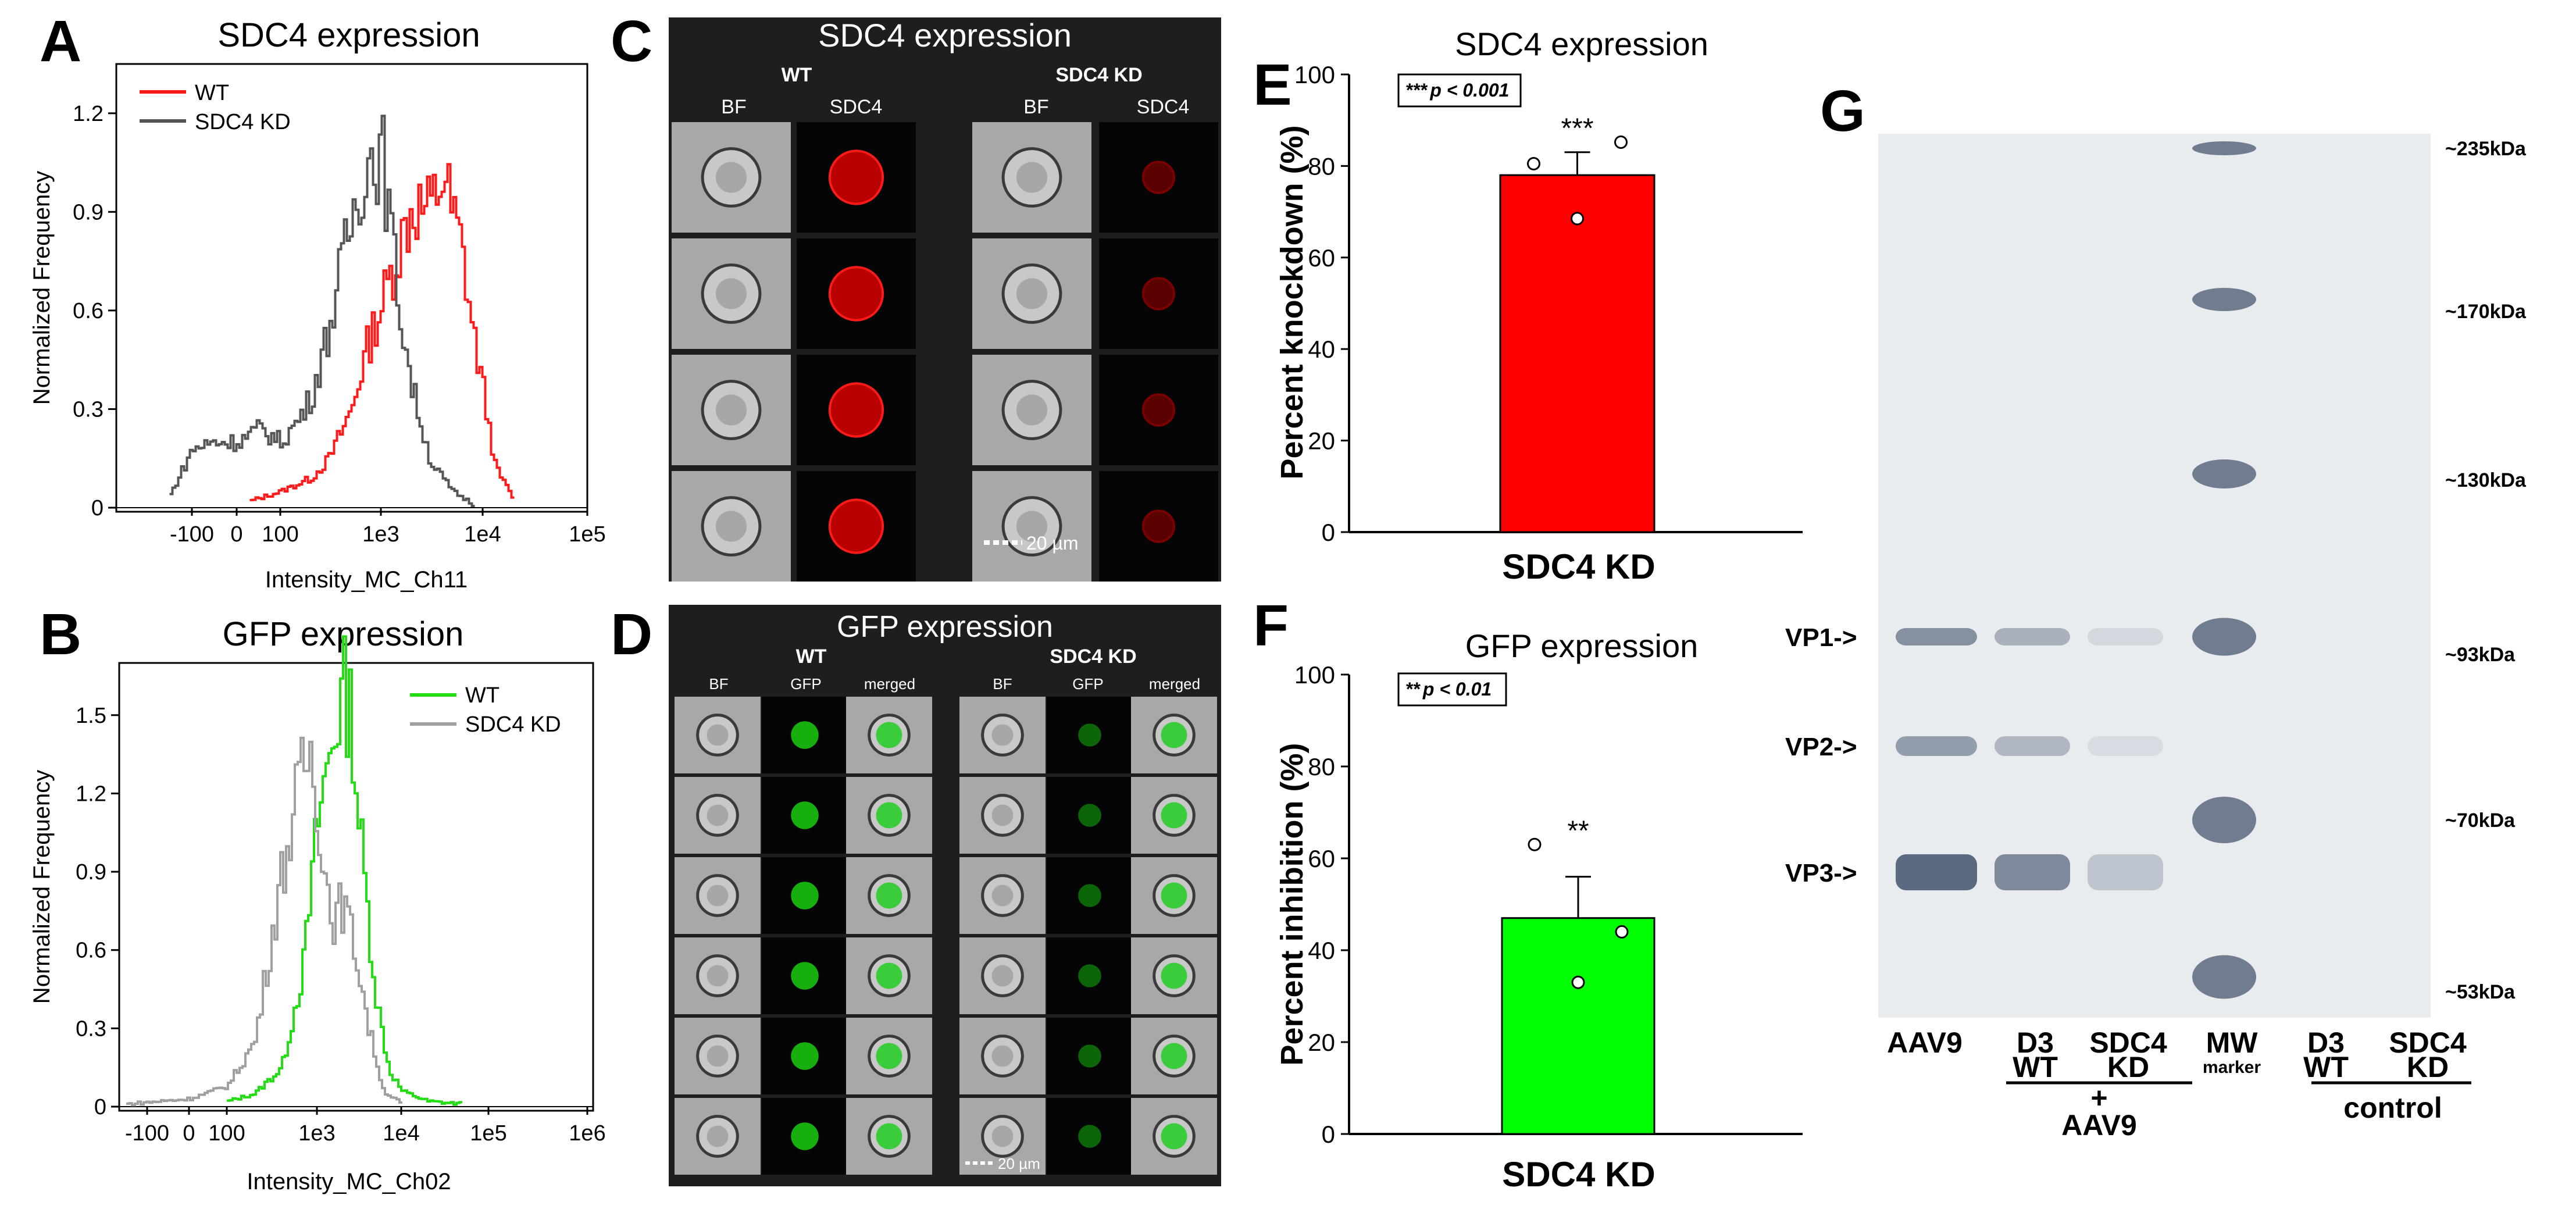  What do you see at coordinates (1175, 684) in the screenshot?
I see `column-label-merged: merged` at bounding box center [1175, 684].